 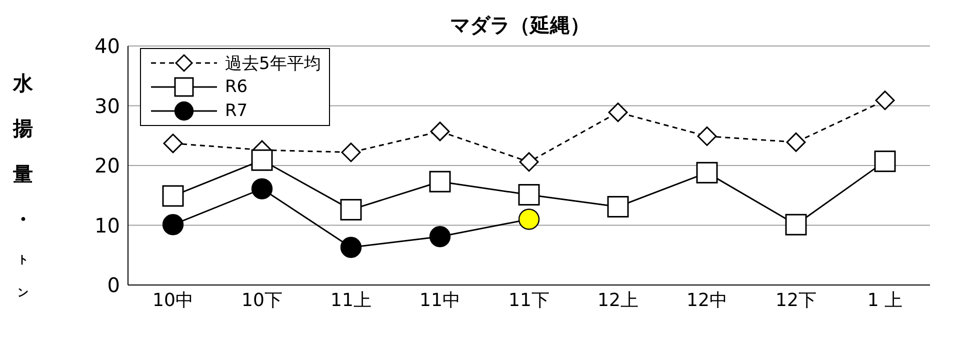 What do you see at coordinates (262, 300) in the screenshot?
I see `x-tick-label: 10下` at bounding box center [262, 300].